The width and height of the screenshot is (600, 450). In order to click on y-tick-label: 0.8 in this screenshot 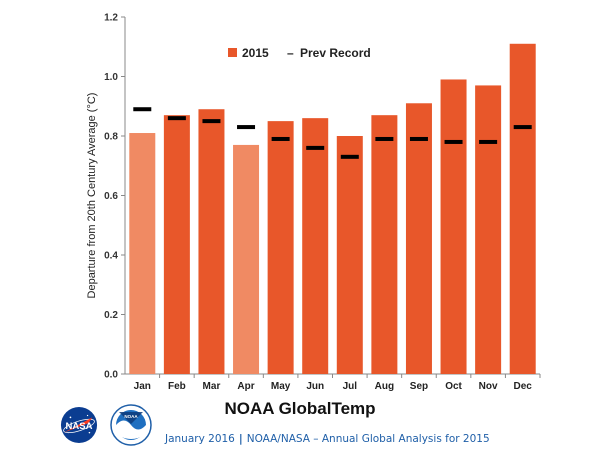, I will do `click(111, 137)`.